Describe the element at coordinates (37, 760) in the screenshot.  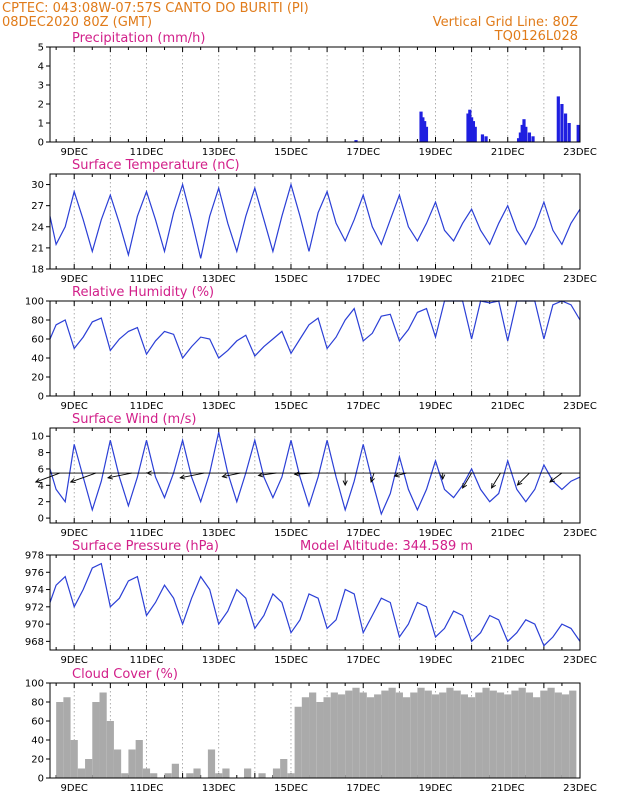
I see `cloud-cover-ytick-label: 20` at that location.